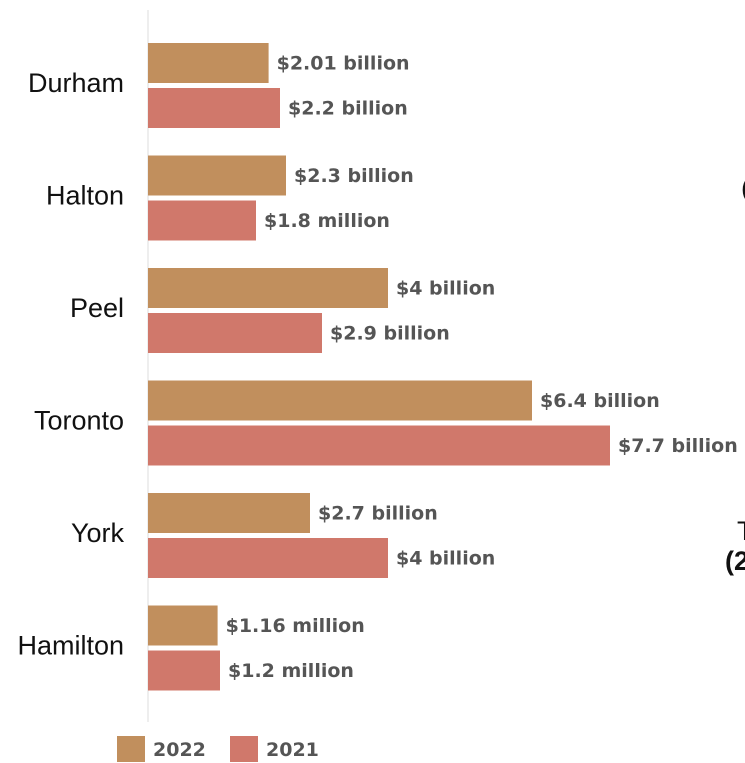 The height and width of the screenshot is (763, 745). What do you see at coordinates (183, 625) in the screenshot?
I see `bar-hamilton-2022` at bounding box center [183, 625].